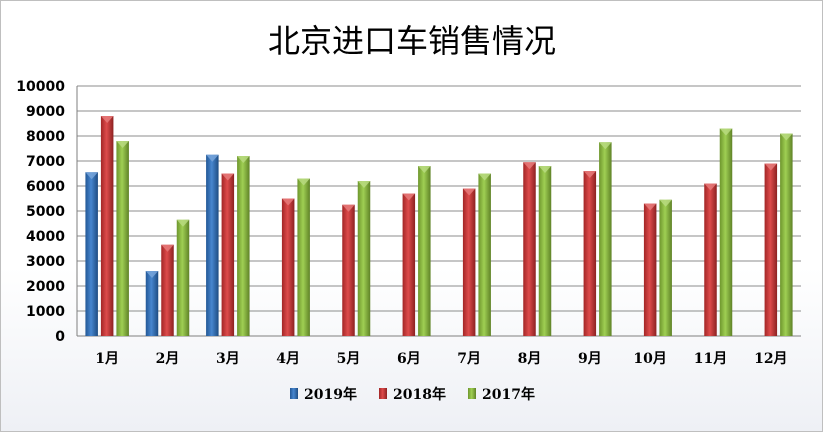  I want to click on x-tick-label: 11月, so click(710, 359).